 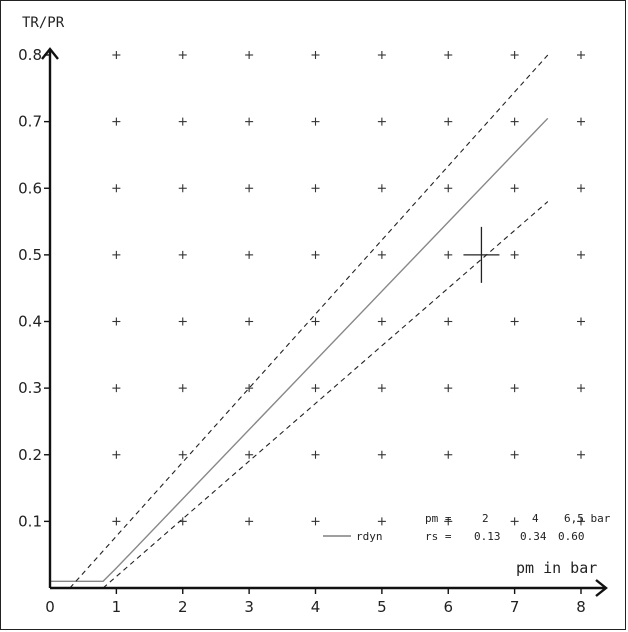 What do you see at coordinates (382, 607) in the screenshot?
I see `x-tick-label: 5` at bounding box center [382, 607].